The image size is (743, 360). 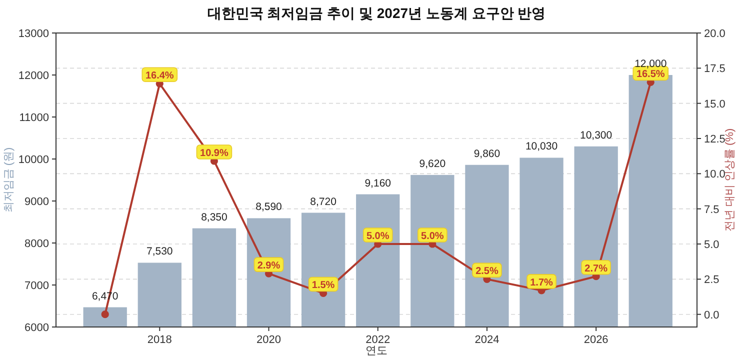 I want to click on x-tick-label: 2022, so click(x=378, y=340).